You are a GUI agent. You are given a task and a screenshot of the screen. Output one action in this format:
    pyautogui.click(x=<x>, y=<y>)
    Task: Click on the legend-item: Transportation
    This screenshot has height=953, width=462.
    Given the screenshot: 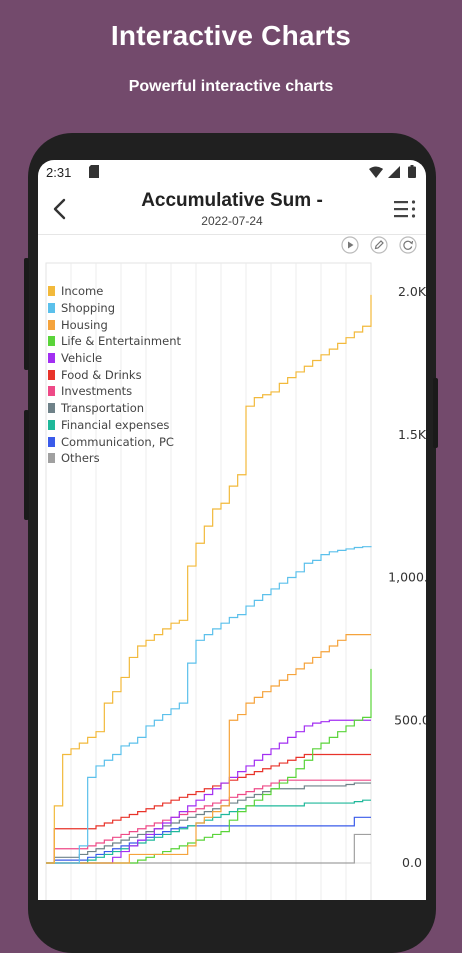 What is the action you would take?
    pyautogui.click(x=114, y=408)
    